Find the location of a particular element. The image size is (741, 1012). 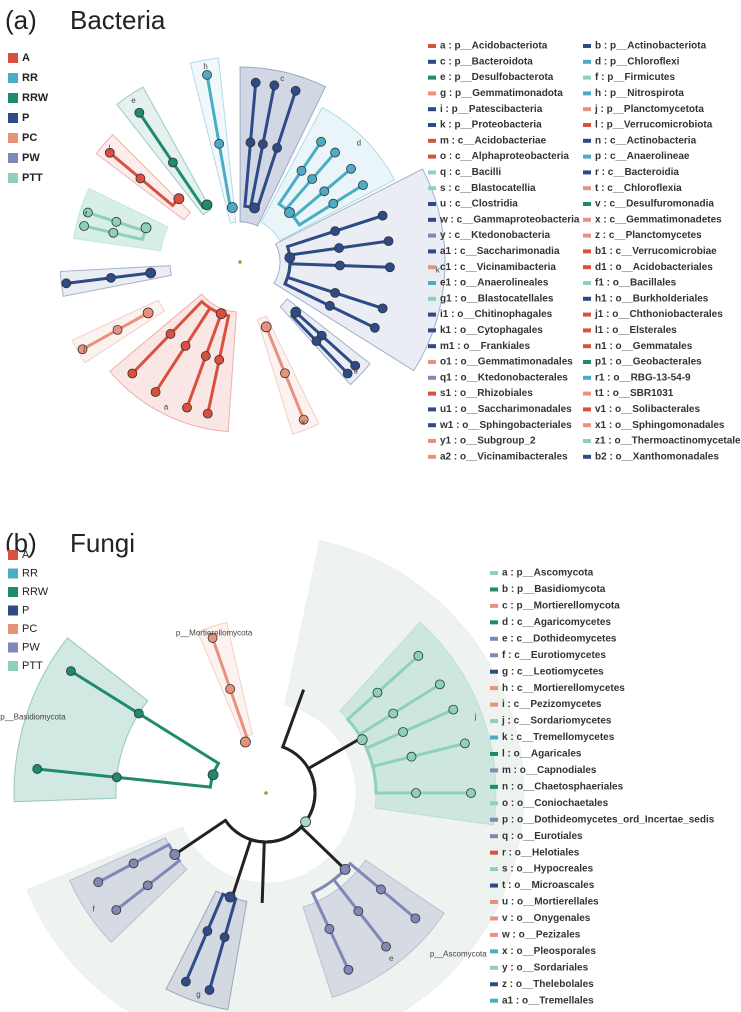

clade-label: e is located at coordinates (133, 100).